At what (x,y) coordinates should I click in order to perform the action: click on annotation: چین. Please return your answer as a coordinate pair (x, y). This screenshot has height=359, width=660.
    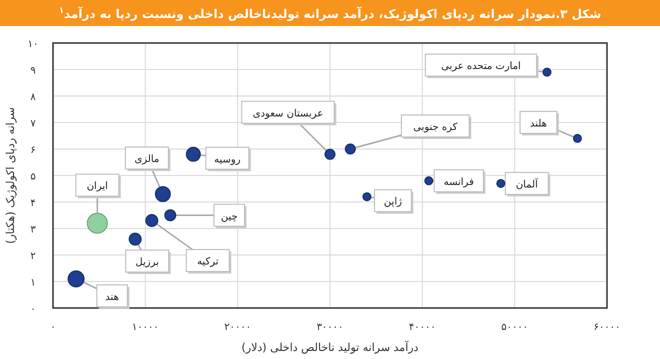
    Looking at the image, I should click on (229, 216).